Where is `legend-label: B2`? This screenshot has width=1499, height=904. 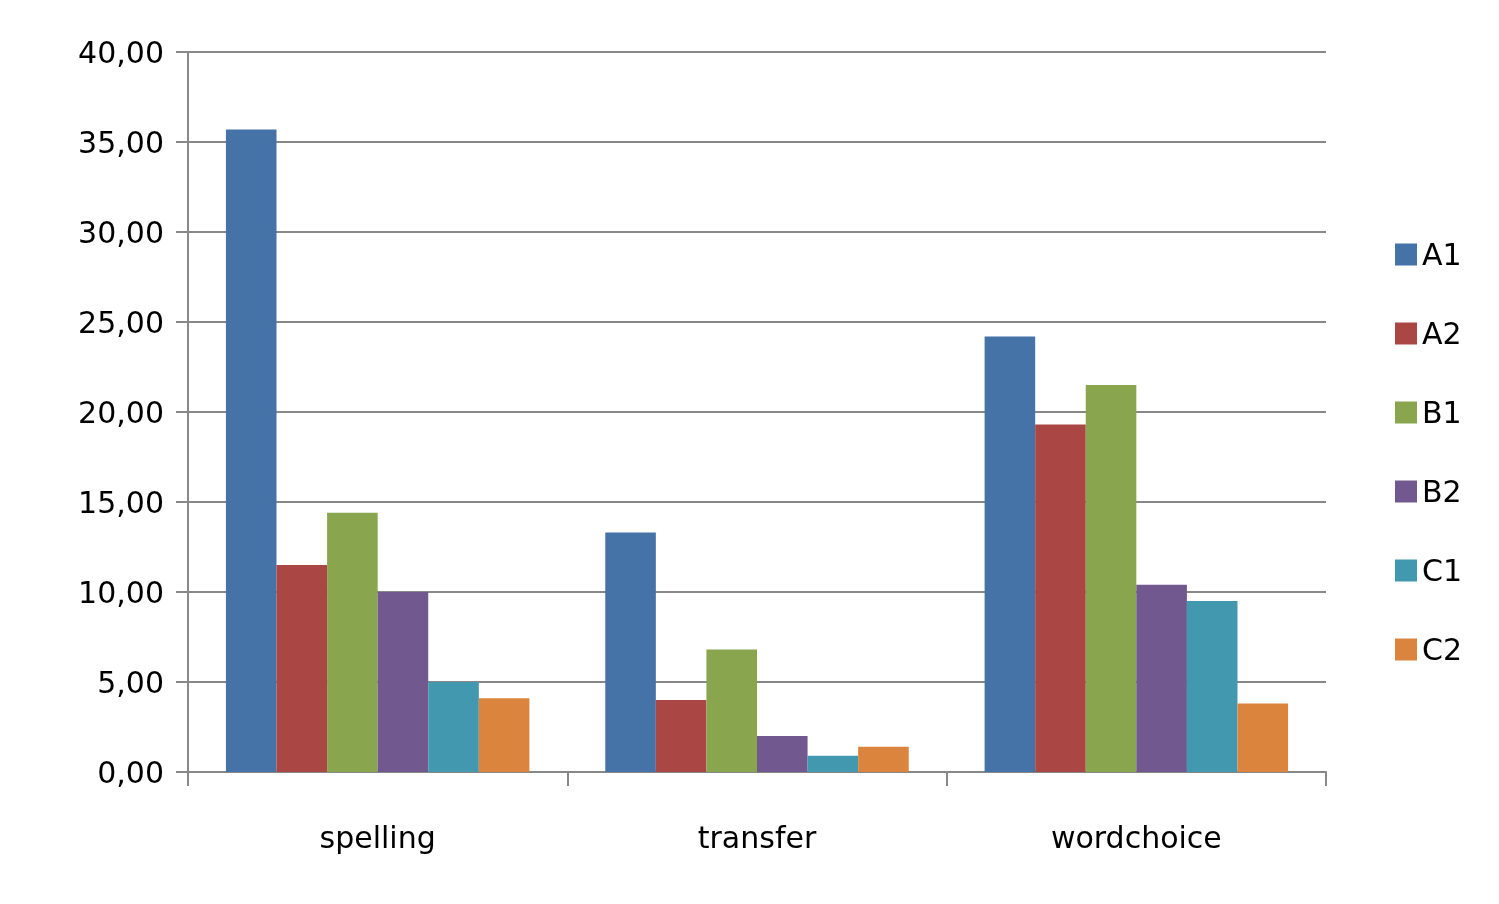
legend-label: B2 is located at coordinates (1442, 491).